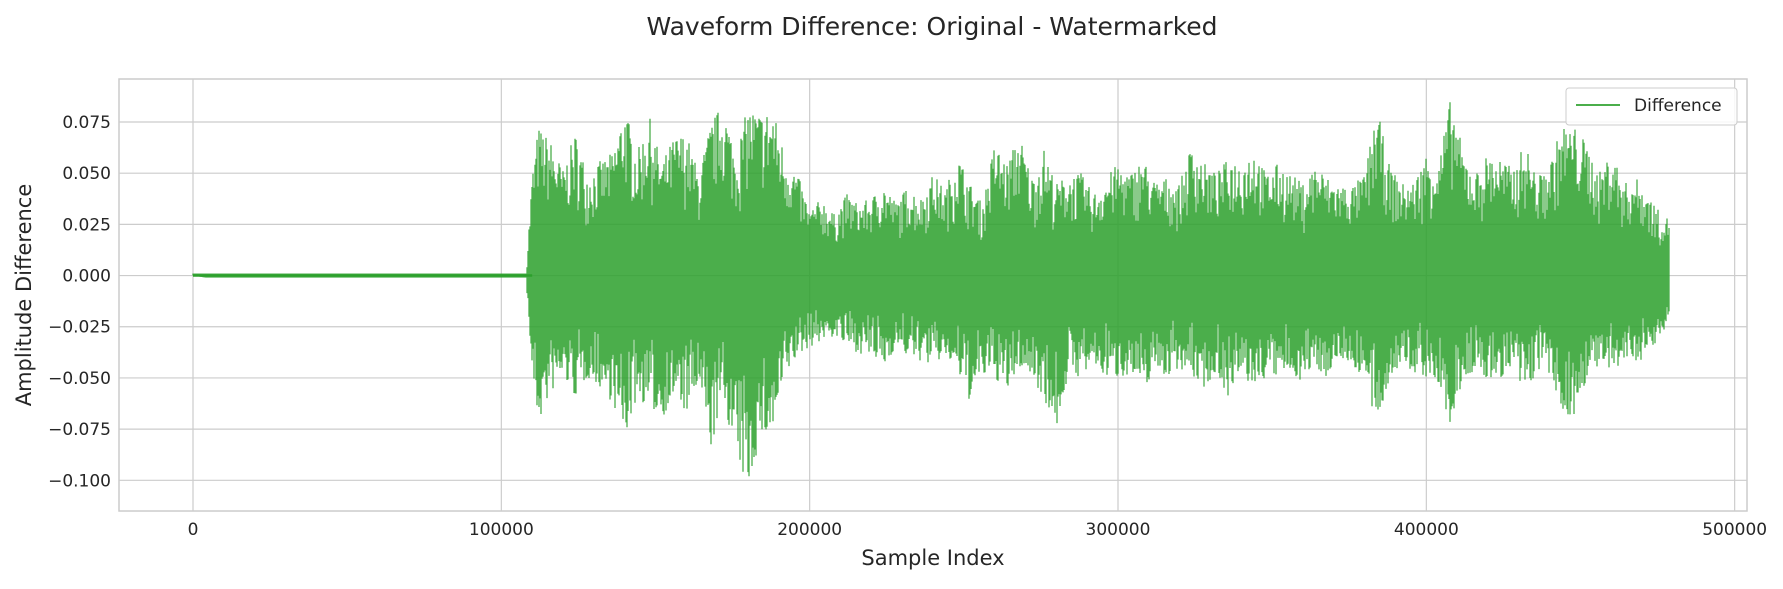 This screenshot has height=589, width=1783. Describe the element at coordinates (978, 530) in the screenshot. I see `x-axis: 0 100000 200000 300000 400000 500000` at that location.